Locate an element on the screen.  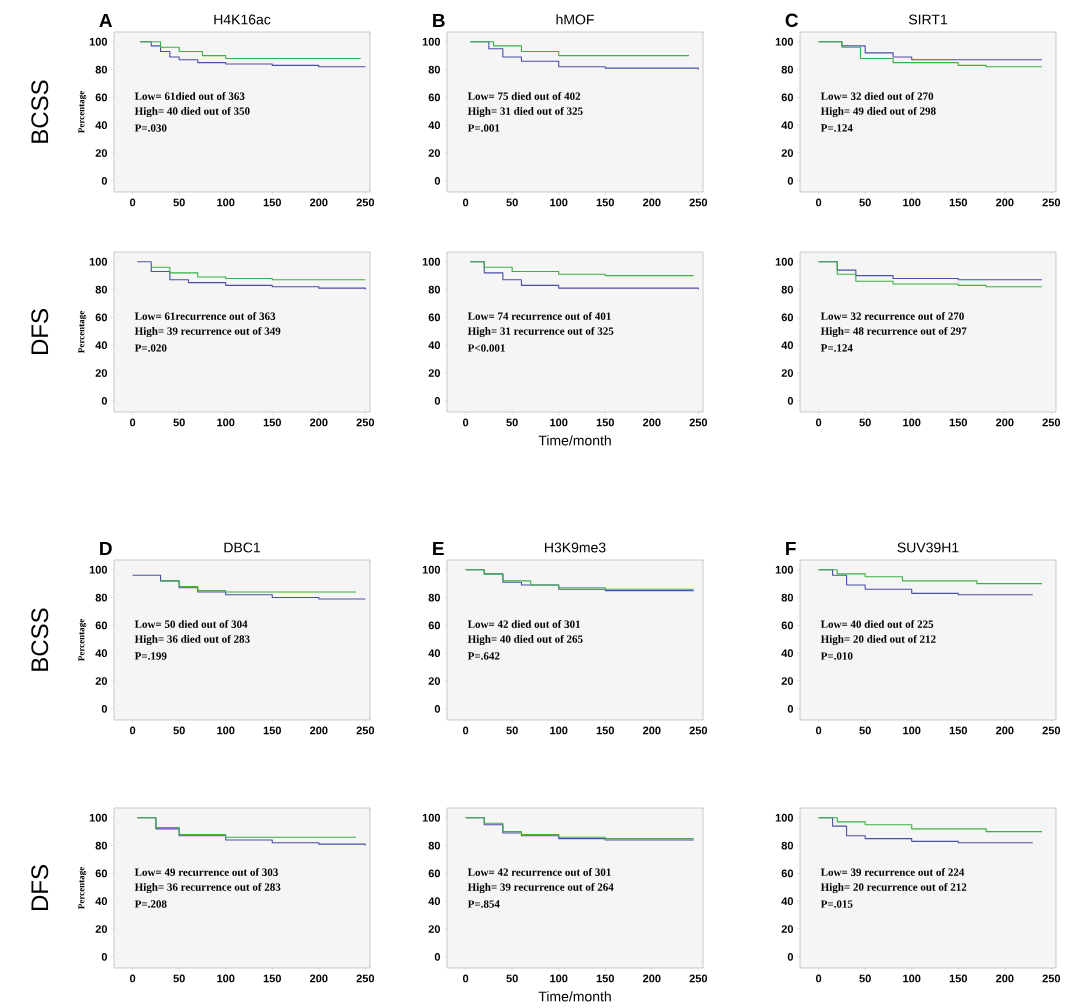
annotation: High= 48 recurrence out of 297 is located at coordinates (893, 332).